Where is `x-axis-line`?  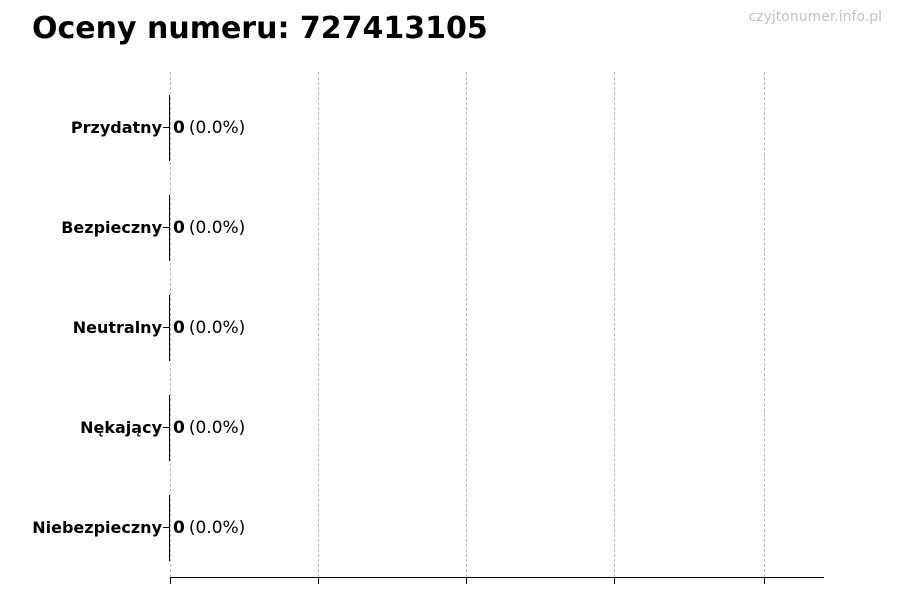
x-axis-line is located at coordinates (497, 577).